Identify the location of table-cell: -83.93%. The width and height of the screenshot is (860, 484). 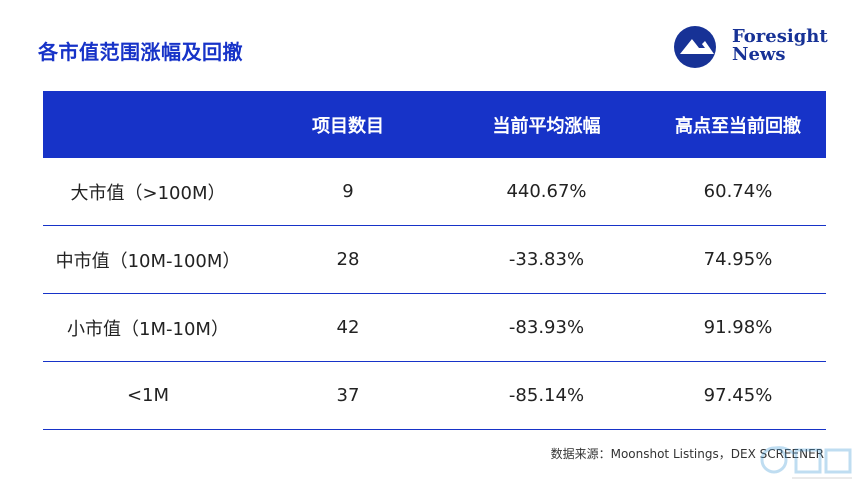
(546, 327).